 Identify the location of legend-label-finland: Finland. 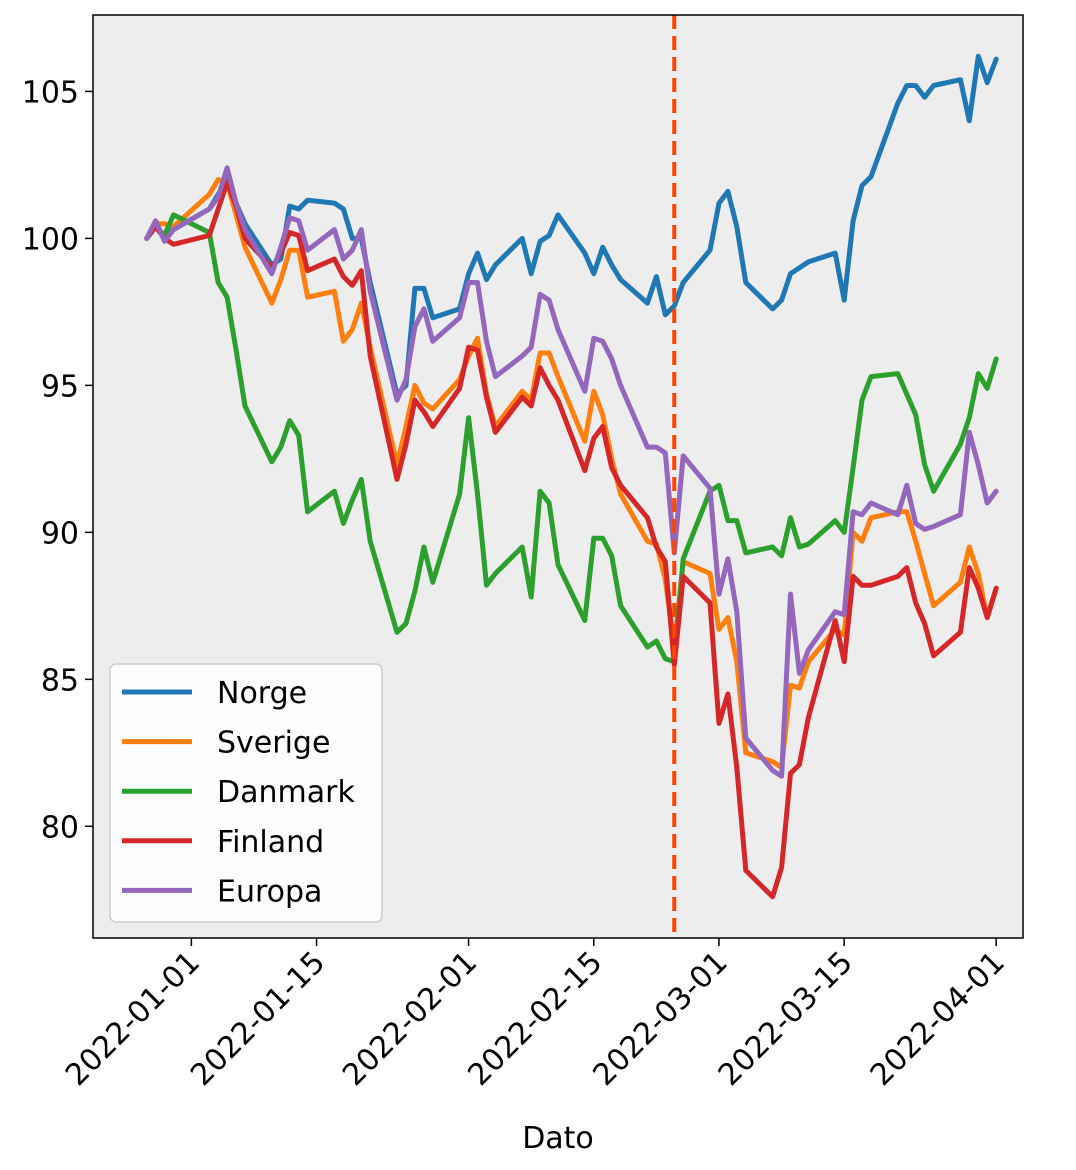
(270, 842).